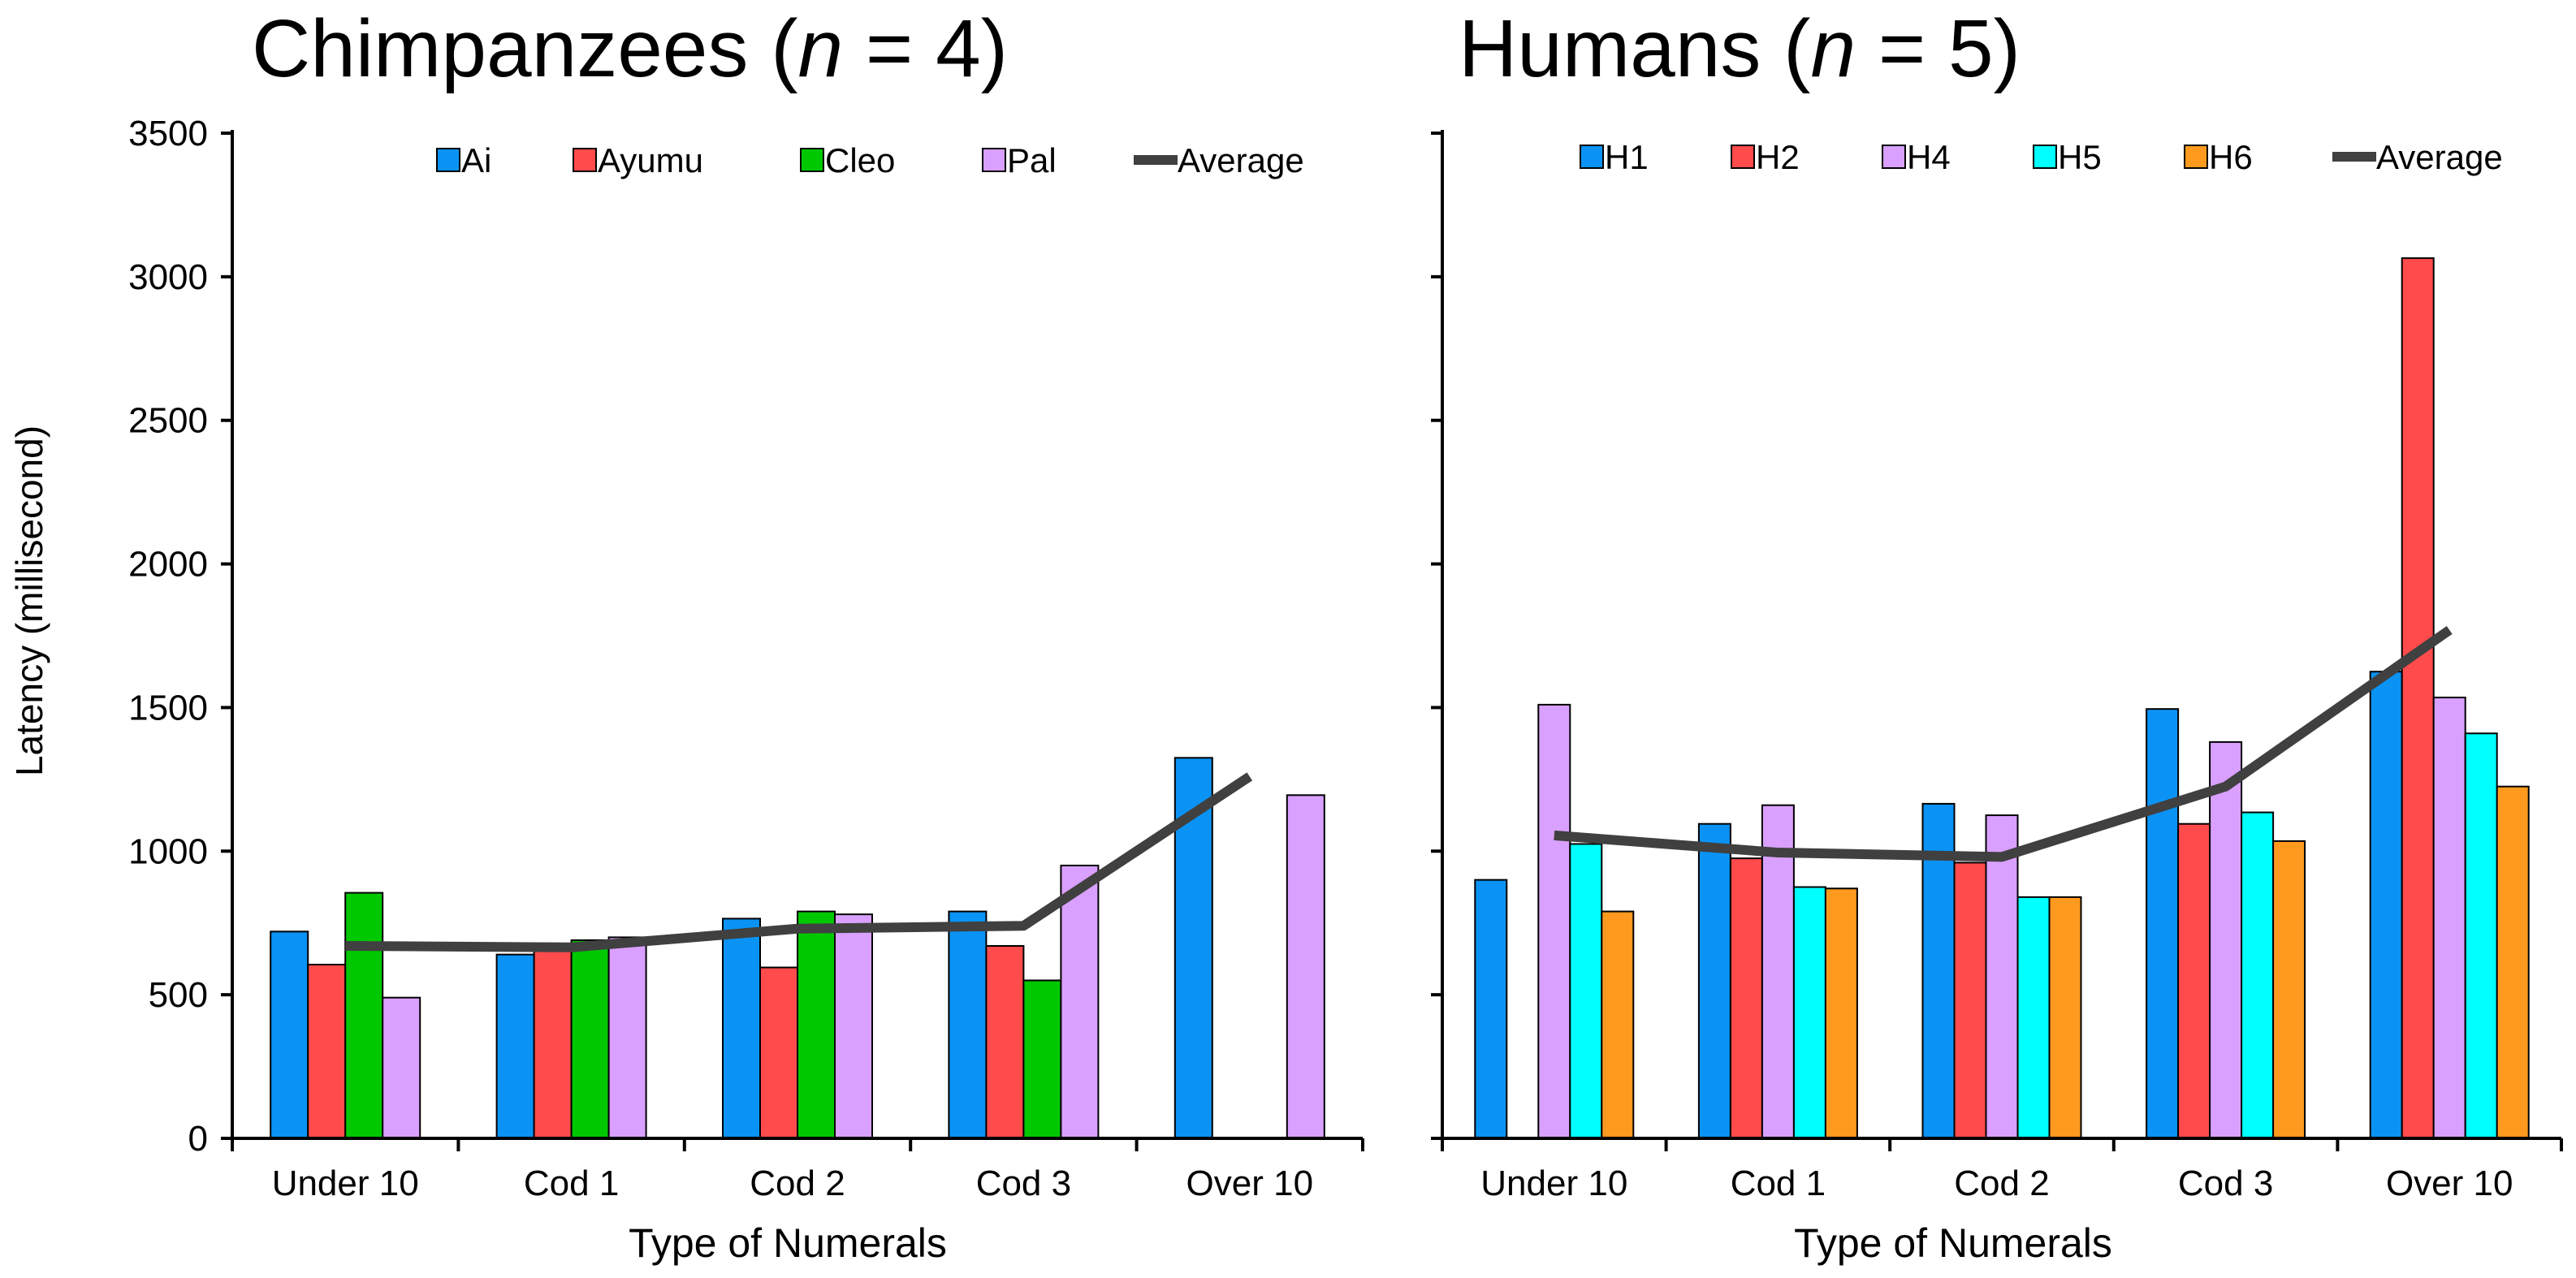 The image size is (2576, 1278). What do you see at coordinates (1833, 49) in the screenshot?
I see `humans-title-n: n` at bounding box center [1833, 49].